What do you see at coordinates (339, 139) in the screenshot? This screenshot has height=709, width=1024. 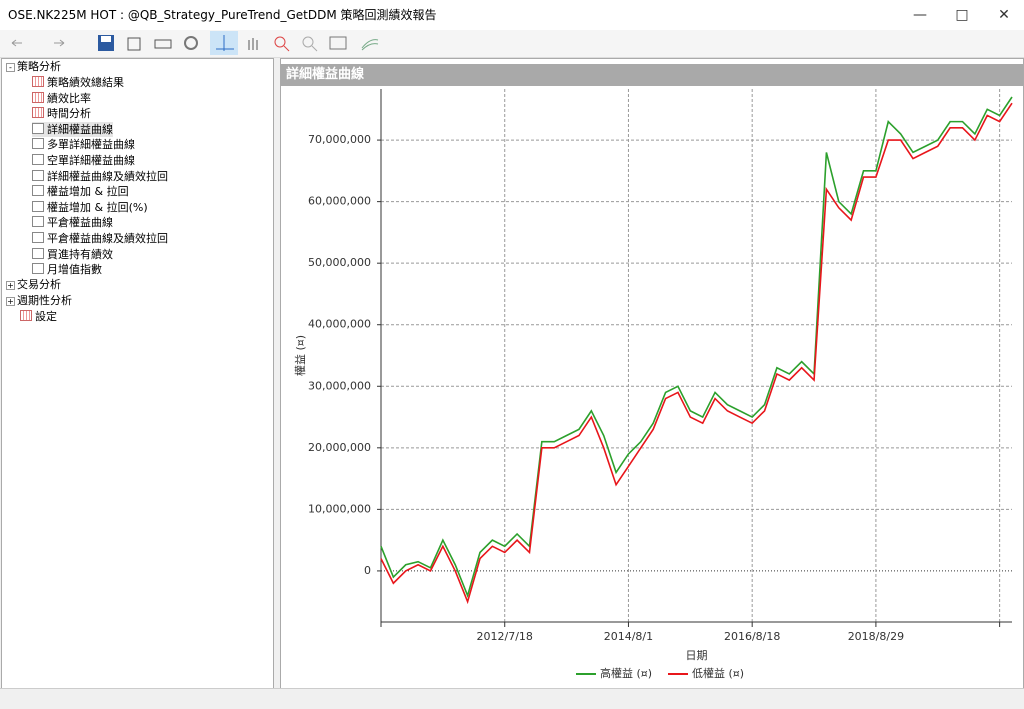 I see `y-tick-label: 70,000,000` at bounding box center [339, 139].